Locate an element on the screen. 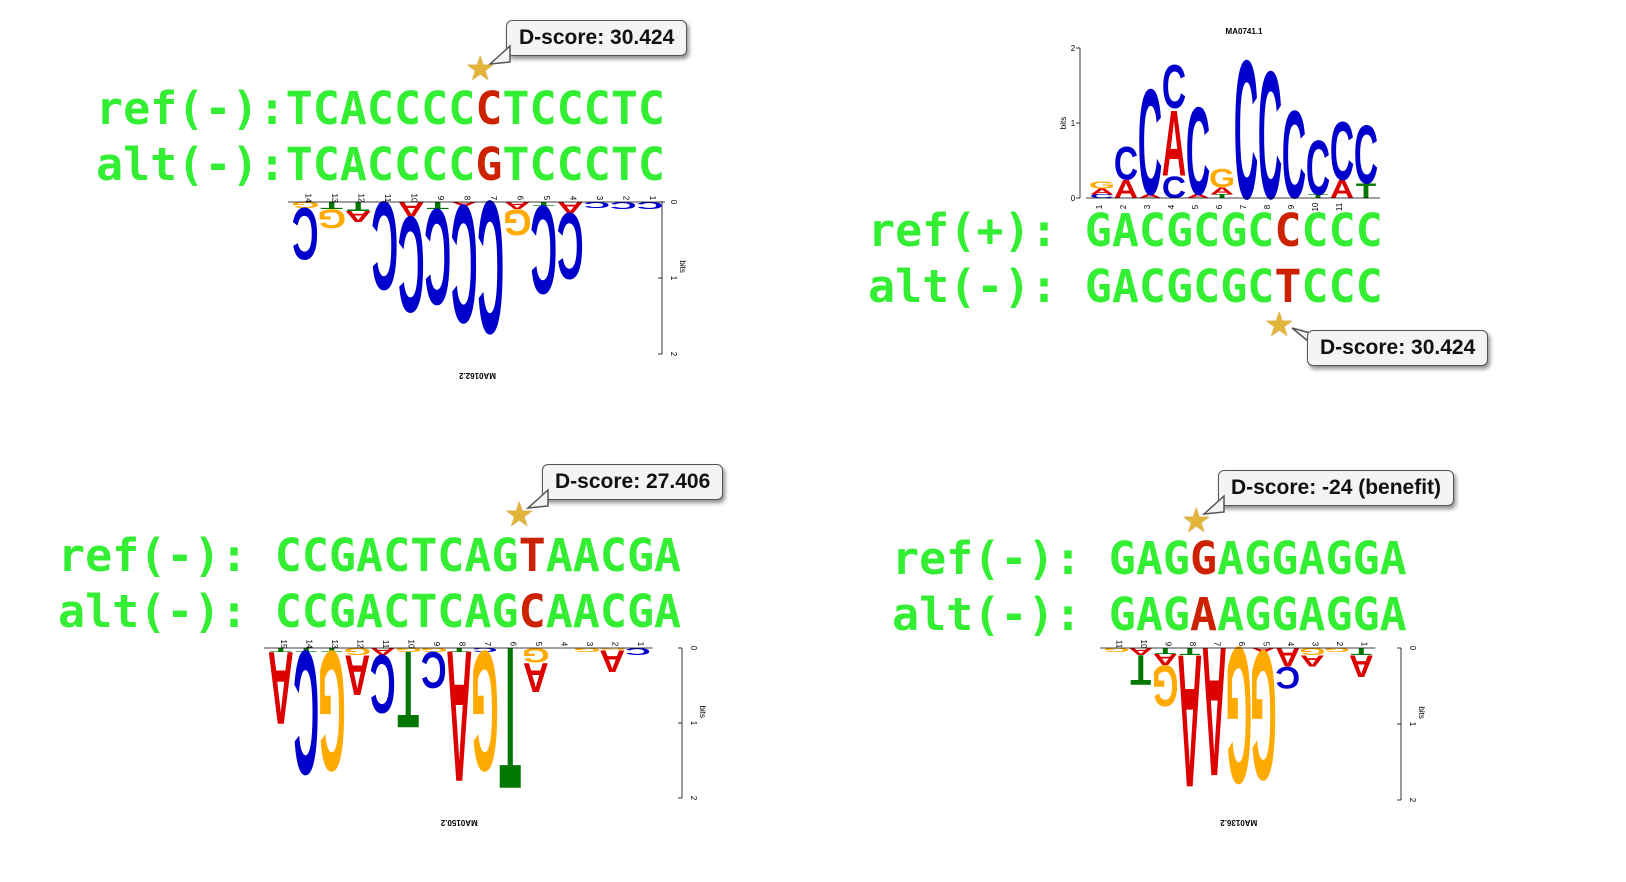  logo-position-label: 12 is located at coordinates (359, 644).